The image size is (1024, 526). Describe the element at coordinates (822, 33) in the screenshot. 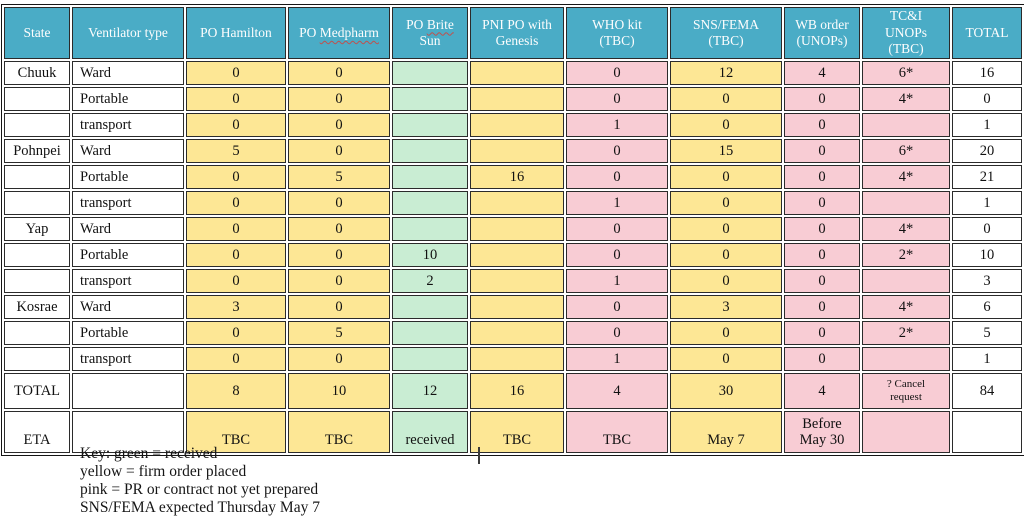

I see `column-header: WB order (UNOPs)` at that location.